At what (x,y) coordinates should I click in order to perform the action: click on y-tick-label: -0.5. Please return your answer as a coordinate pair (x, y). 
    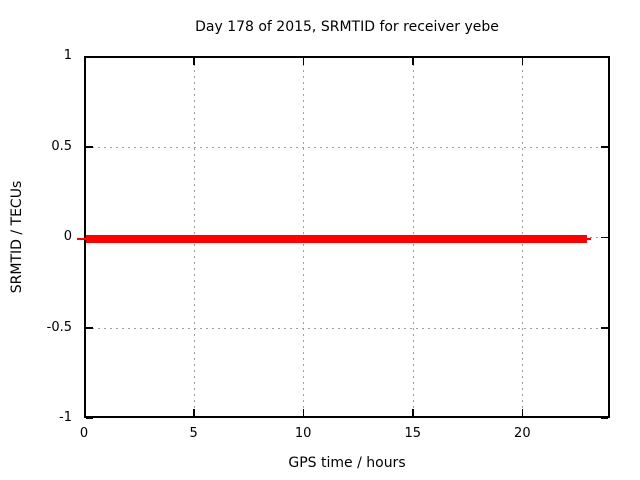
    Looking at the image, I should click on (59, 327).